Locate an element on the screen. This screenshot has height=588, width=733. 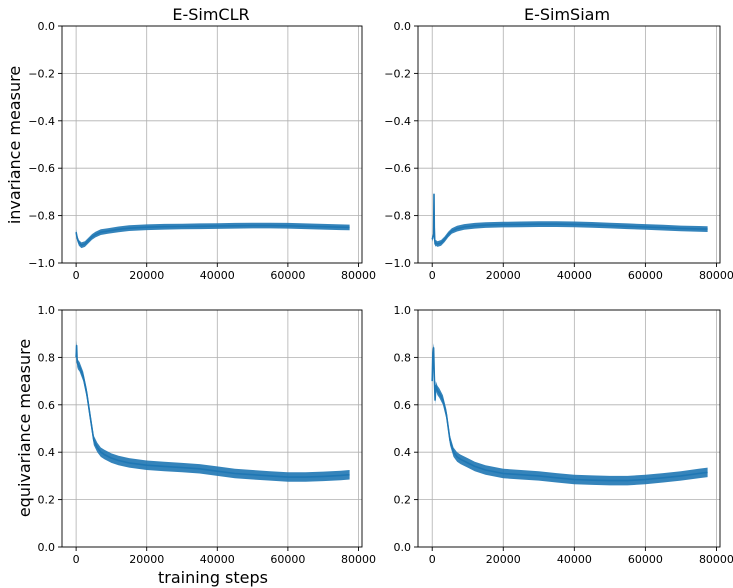
y-axis-label-invariance: invariance measure is located at coordinates (14, 145).